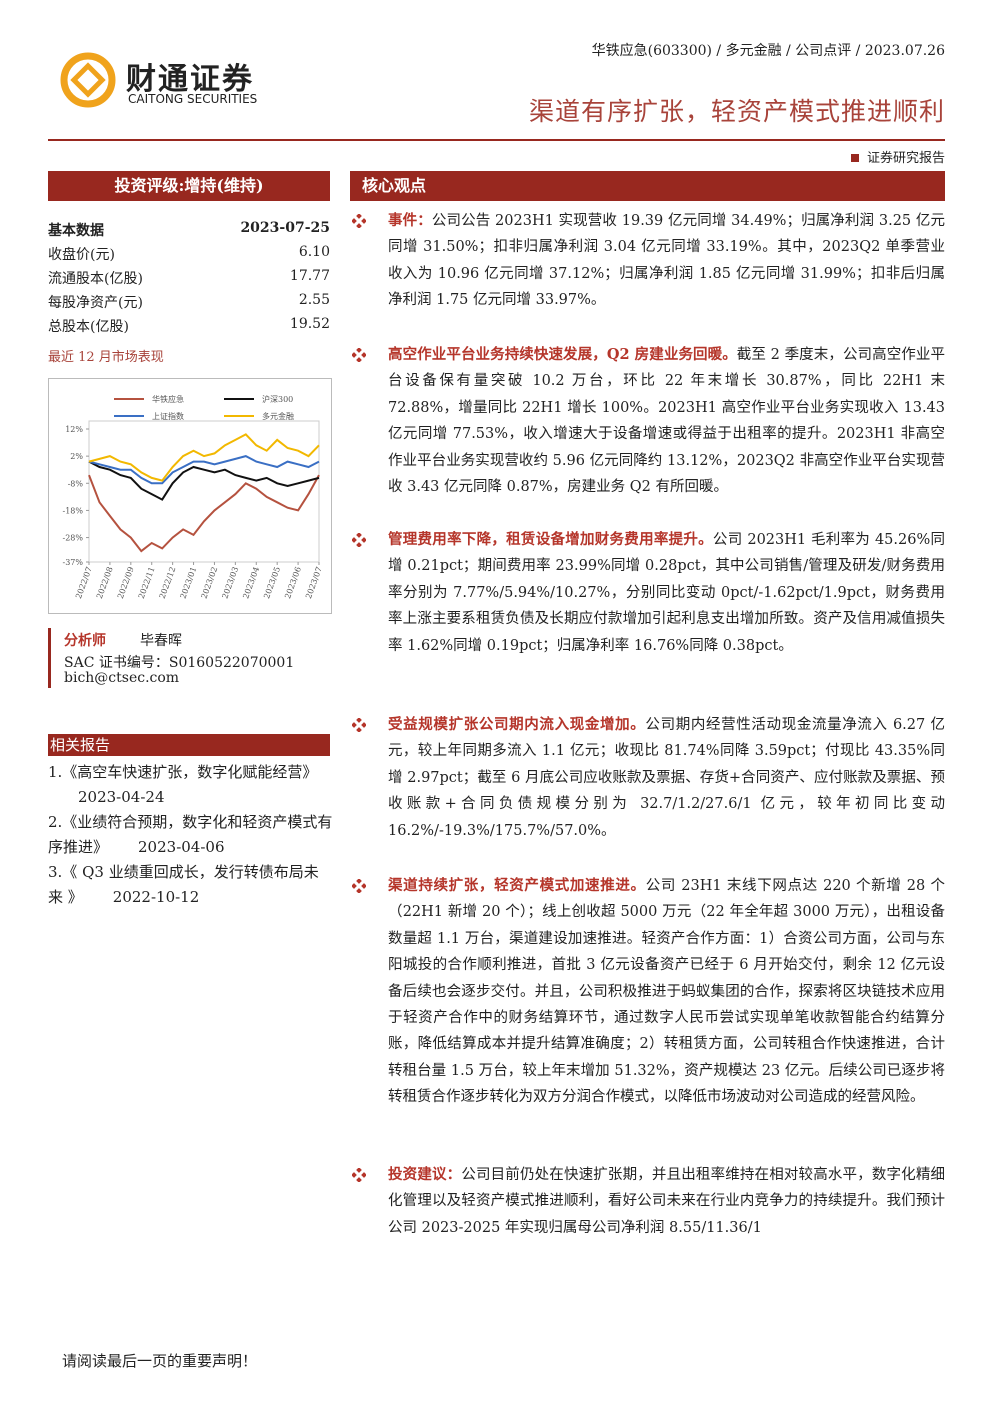  What do you see at coordinates (410, 220) in the screenshot?
I see `section-lead: 事件：` at bounding box center [410, 220].